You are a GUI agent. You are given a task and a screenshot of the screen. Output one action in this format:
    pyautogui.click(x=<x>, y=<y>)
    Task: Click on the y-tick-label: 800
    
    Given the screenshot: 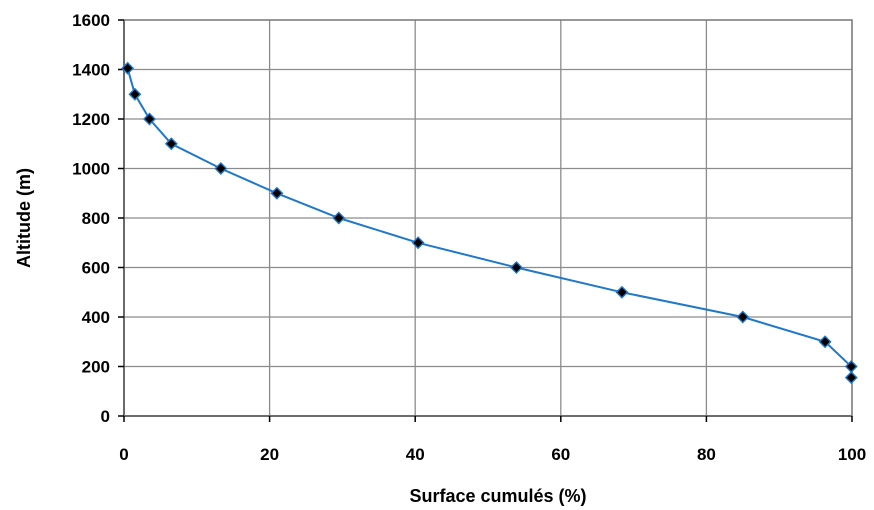 What is the action you would take?
    pyautogui.click(x=96, y=218)
    